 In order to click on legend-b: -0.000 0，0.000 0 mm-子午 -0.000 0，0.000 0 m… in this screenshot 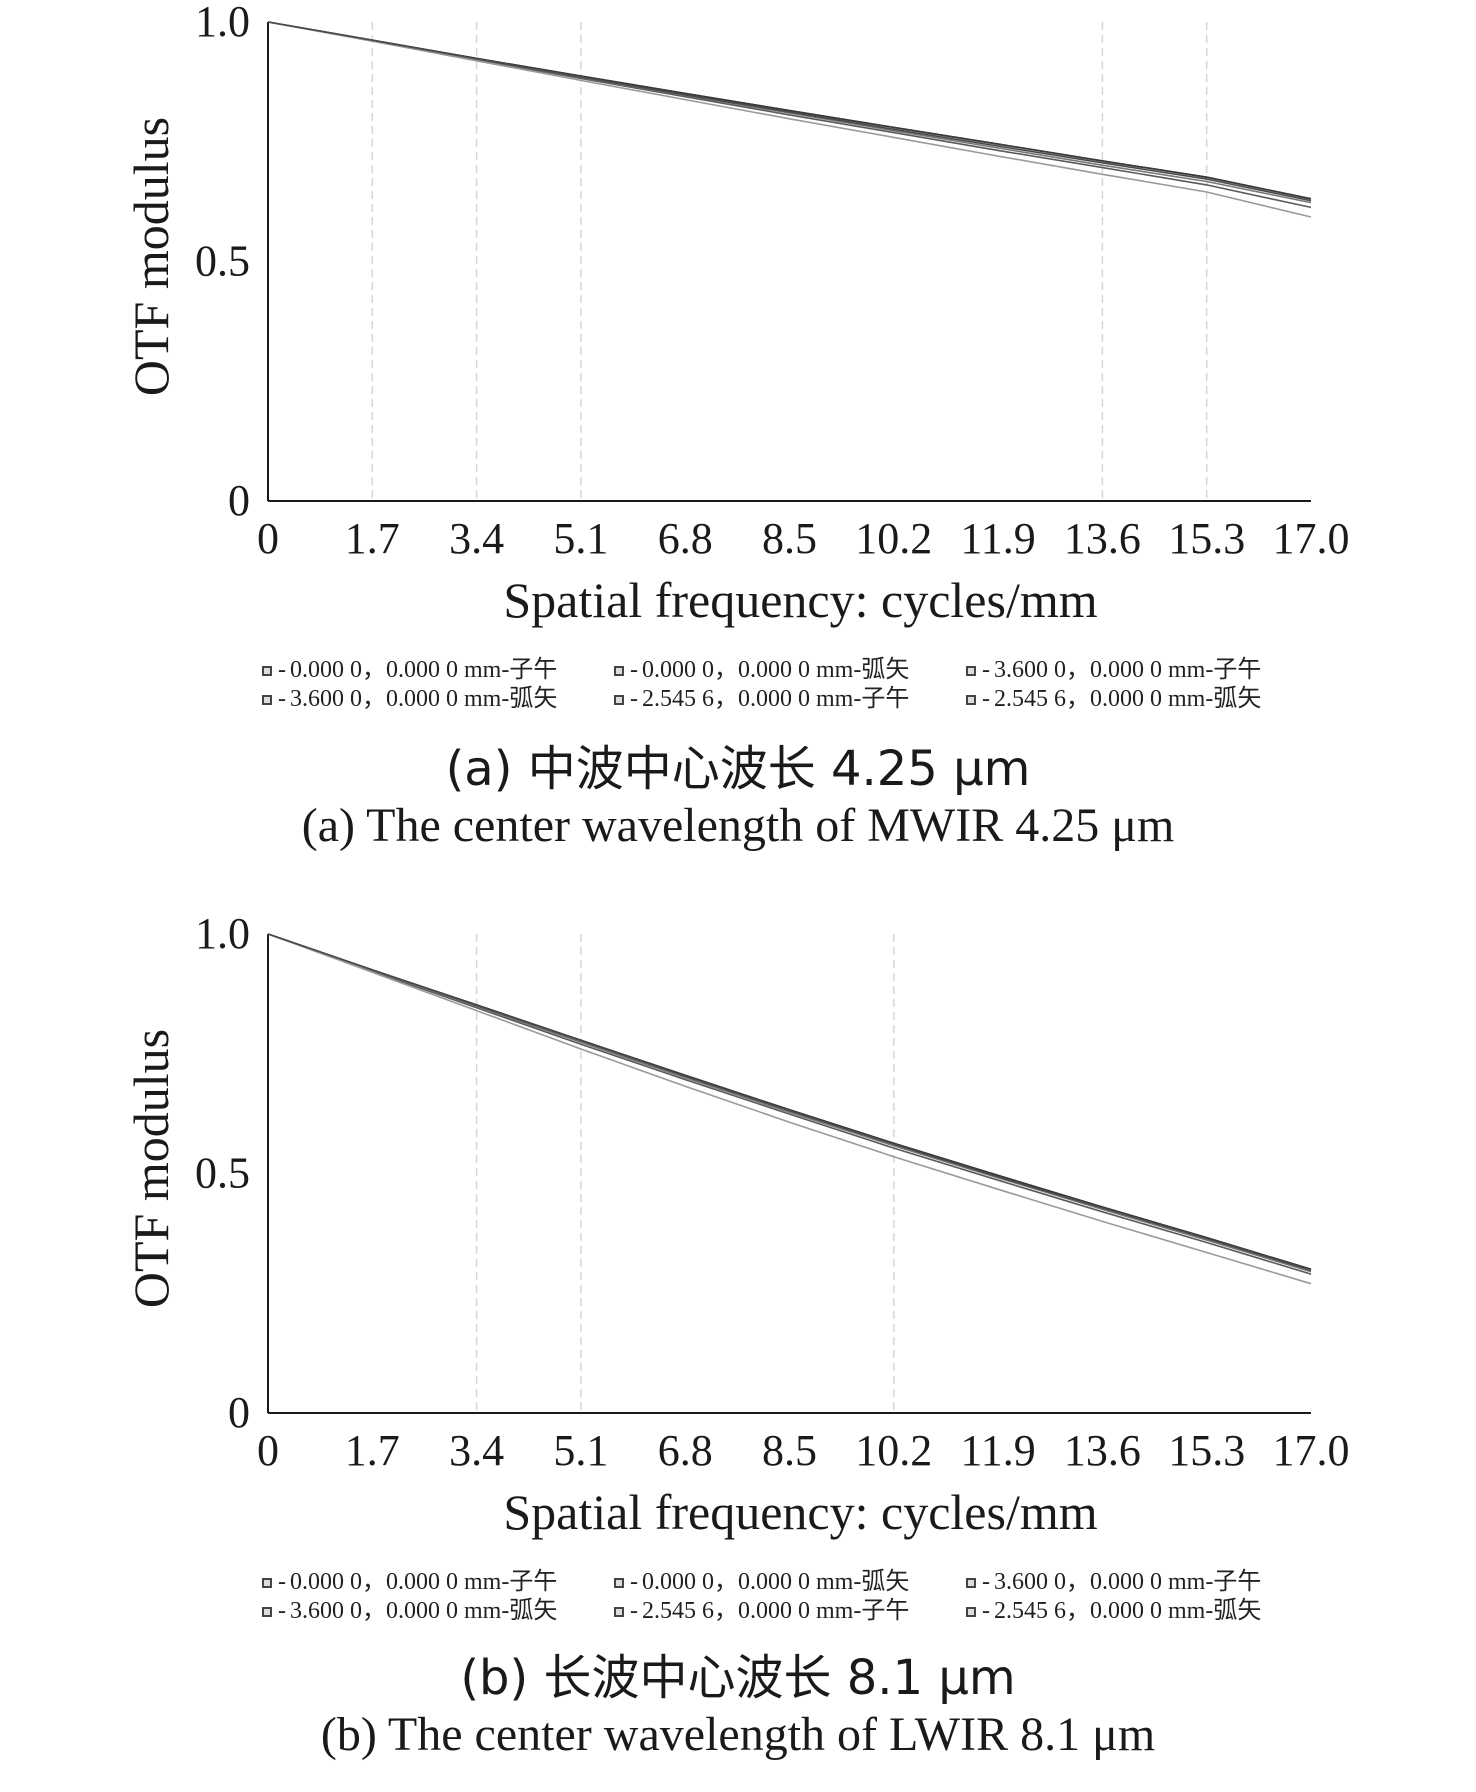, I will do `click(792, 1597)`.